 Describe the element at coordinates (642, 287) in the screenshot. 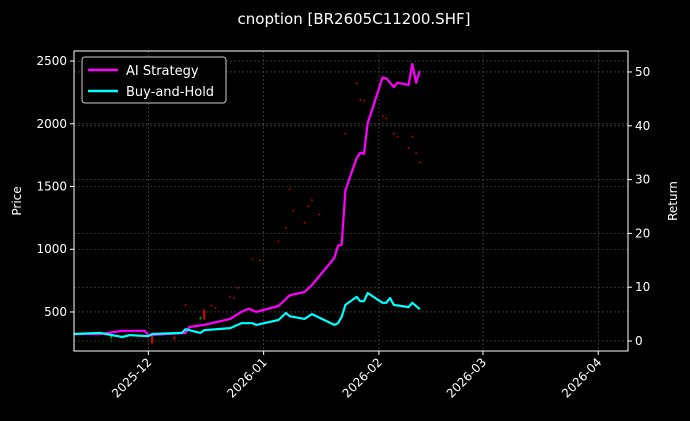

I see `y2-tick-label: 10` at that location.